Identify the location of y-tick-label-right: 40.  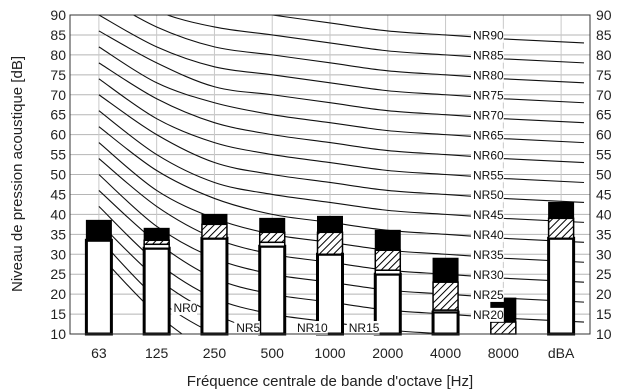
(604, 214).